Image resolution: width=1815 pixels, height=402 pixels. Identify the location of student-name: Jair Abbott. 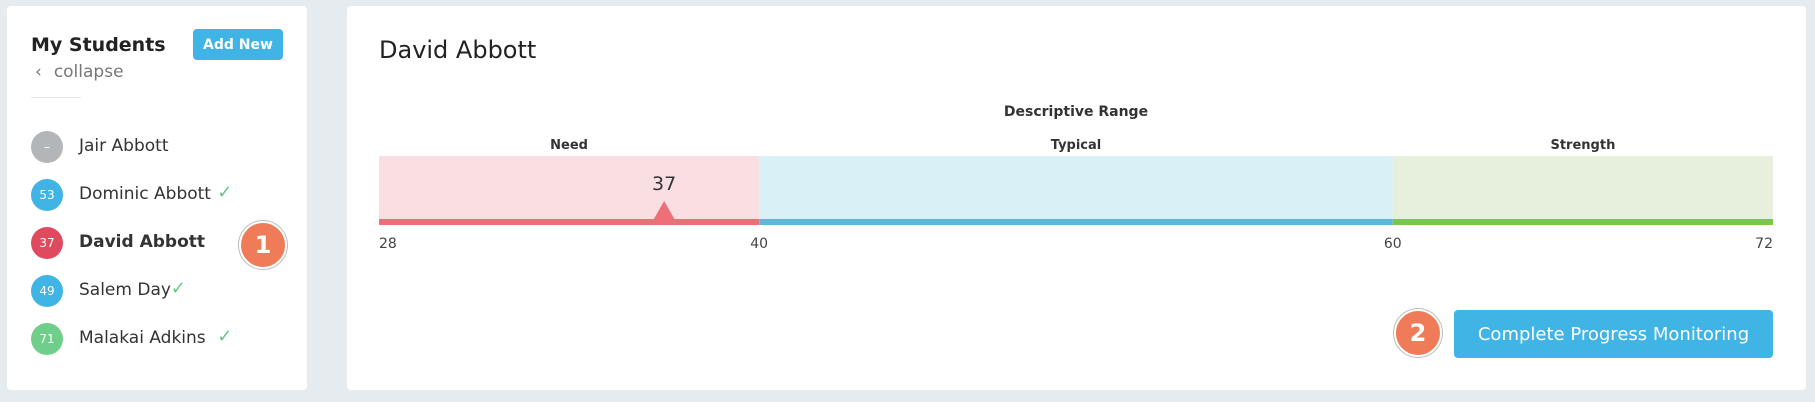
(124, 146).